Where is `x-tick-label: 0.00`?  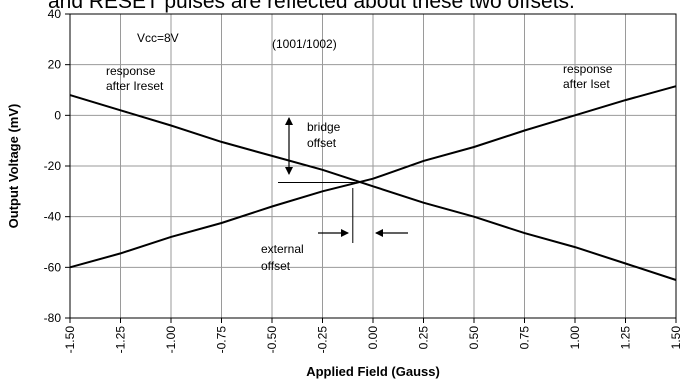 x-tick-label: 0.00 is located at coordinates (373, 338).